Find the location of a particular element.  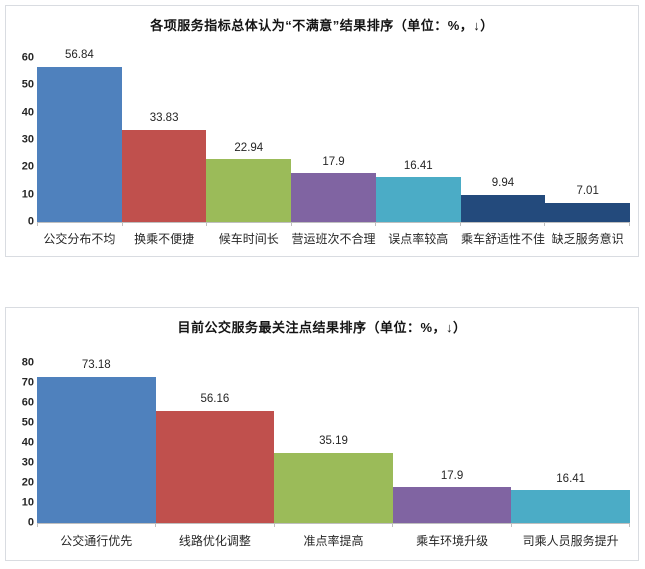

bar-column: 9.94 is located at coordinates (503, 140).